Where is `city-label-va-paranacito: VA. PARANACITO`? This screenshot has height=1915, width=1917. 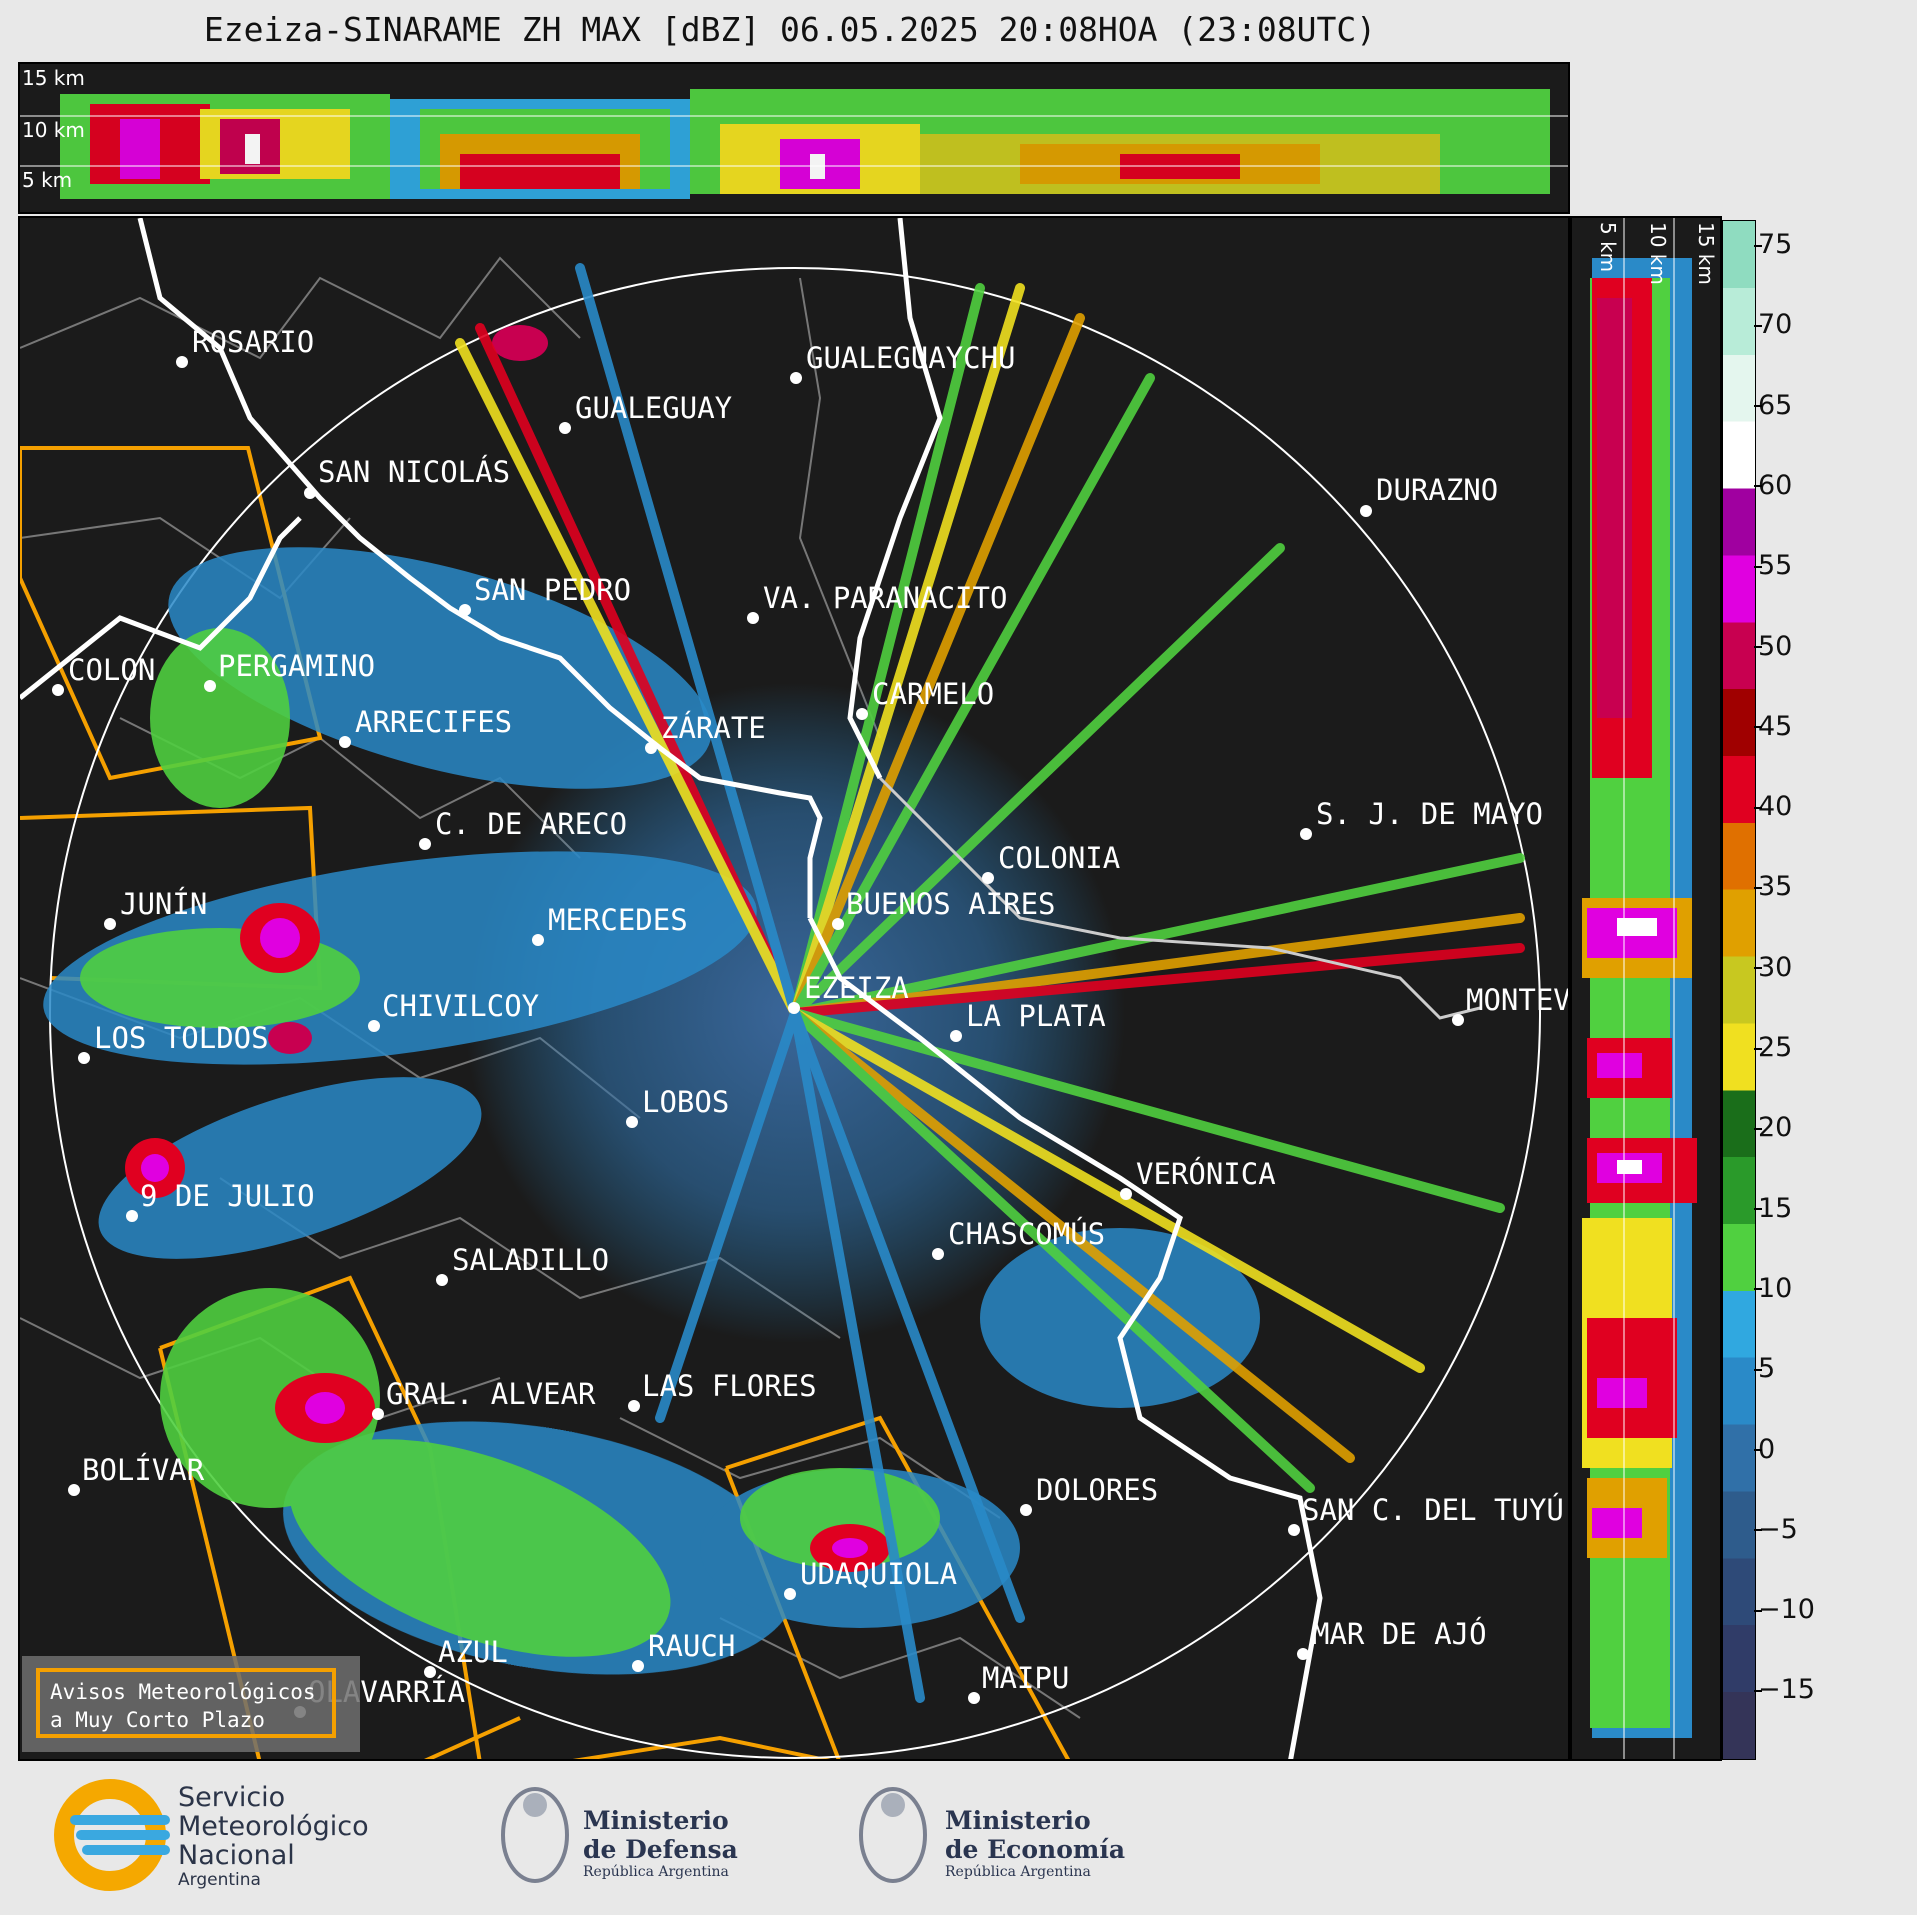
city-label-va-paranacito: VA. PARANACITO is located at coordinates (885, 598).